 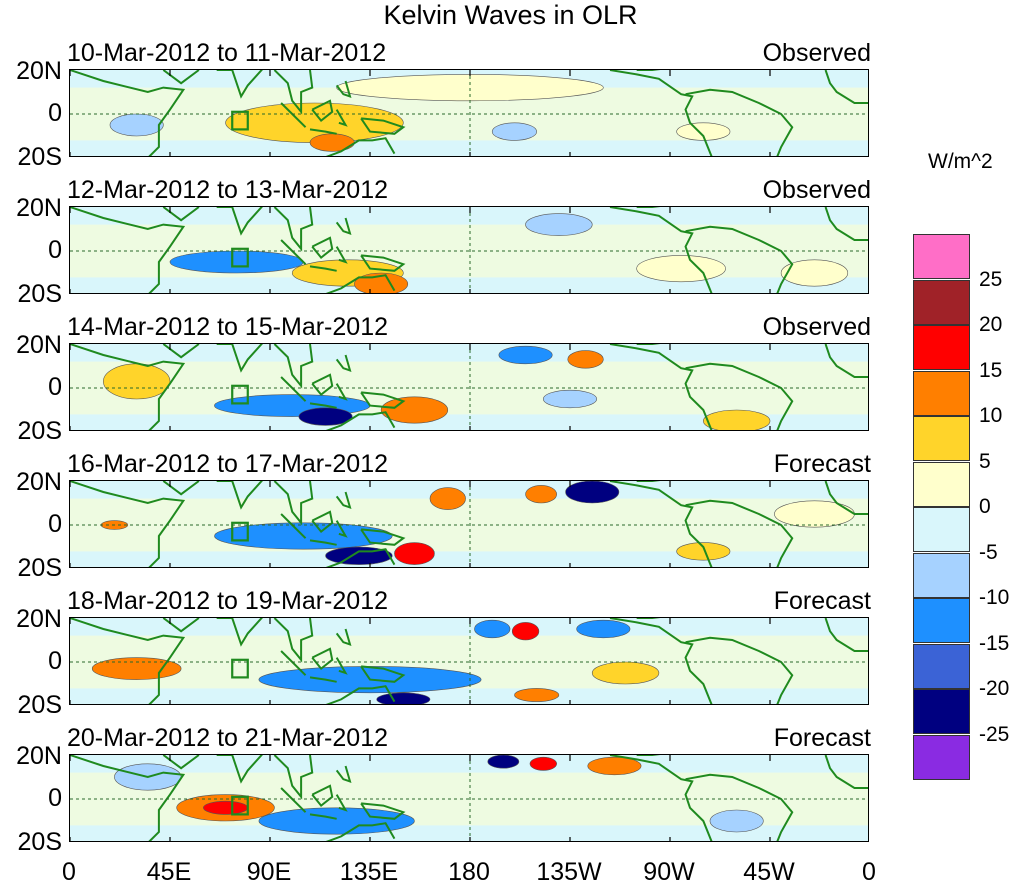 What do you see at coordinates (816, 327) in the screenshot?
I see `panel-kind: Observed` at bounding box center [816, 327].